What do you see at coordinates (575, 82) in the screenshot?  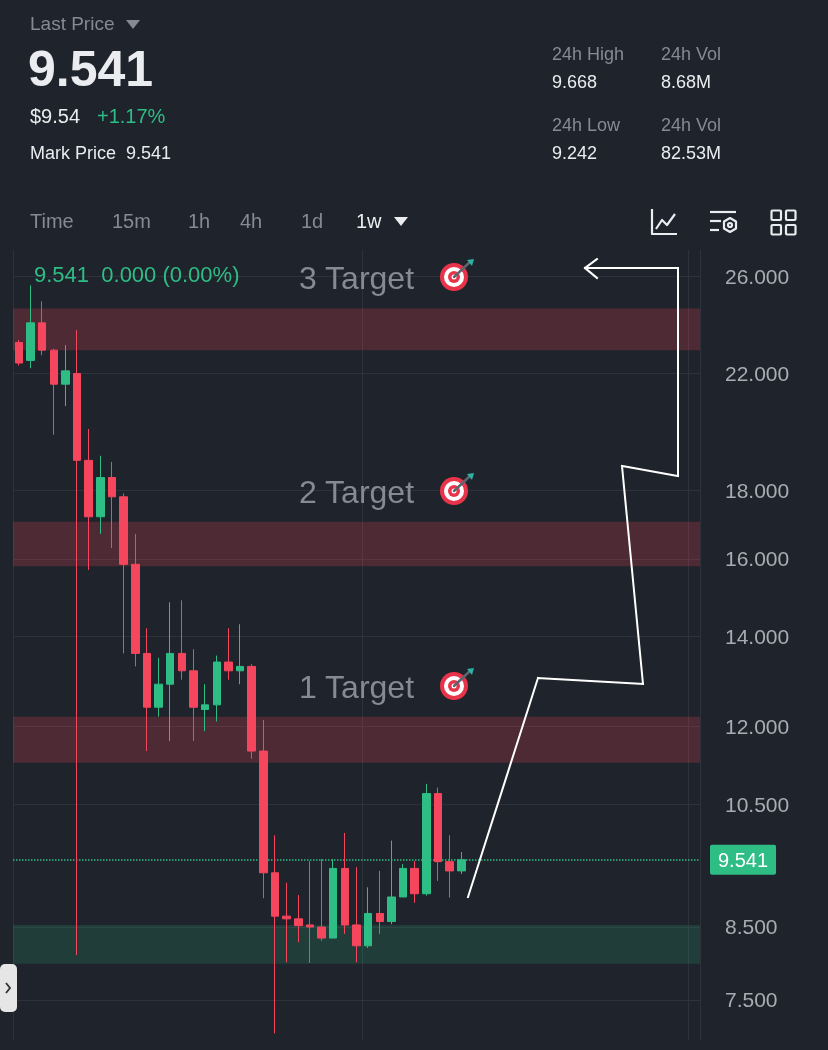 I see `text: 9.668` at bounding box center [575, 82].